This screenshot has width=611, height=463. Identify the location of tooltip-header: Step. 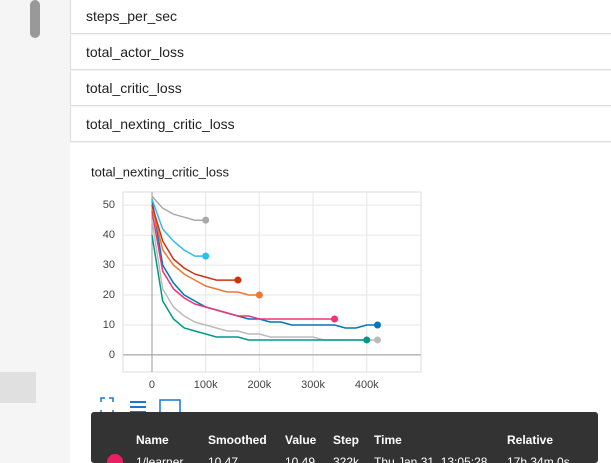
(346, 440).